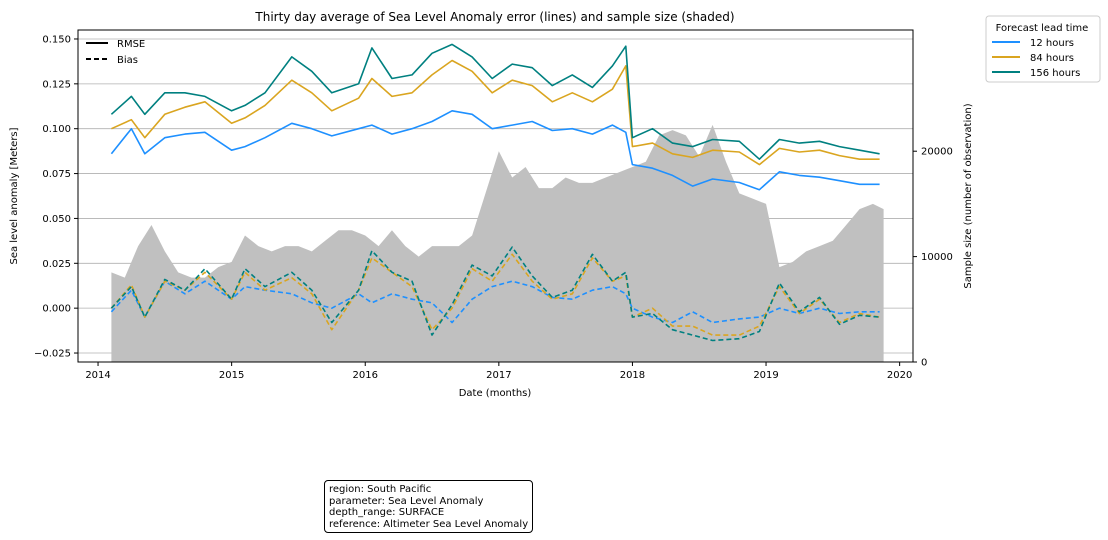  Describe the element at coordinates (498, 375) in the screenshot. I see `x-tick-label: 2017` at that location.